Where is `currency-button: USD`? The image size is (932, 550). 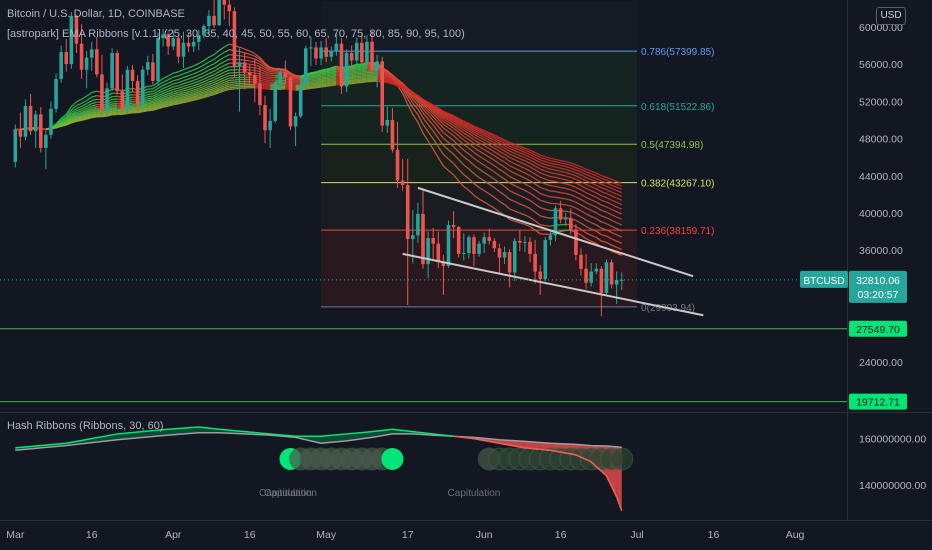
currency-button: USD is located at coordinates (891, 16).